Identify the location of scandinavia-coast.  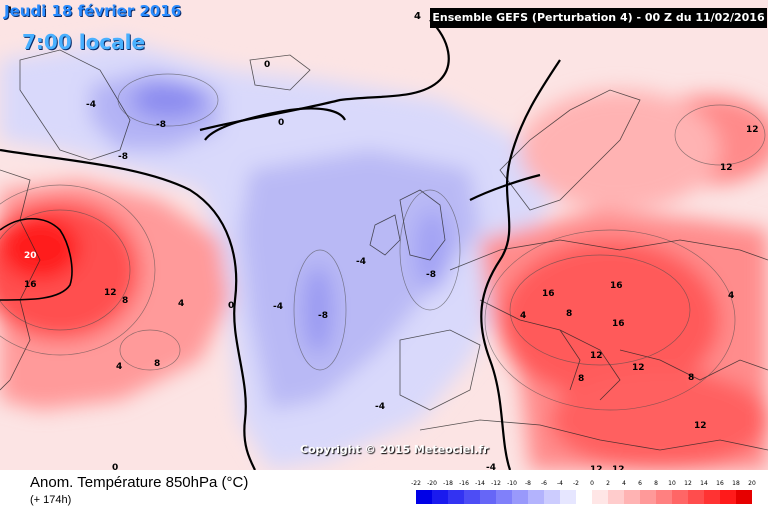
(570, 150).